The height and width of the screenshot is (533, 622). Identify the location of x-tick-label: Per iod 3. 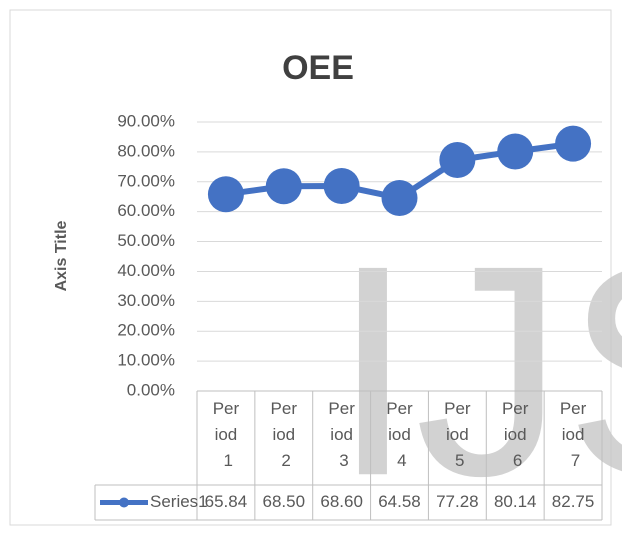
(341, 434).